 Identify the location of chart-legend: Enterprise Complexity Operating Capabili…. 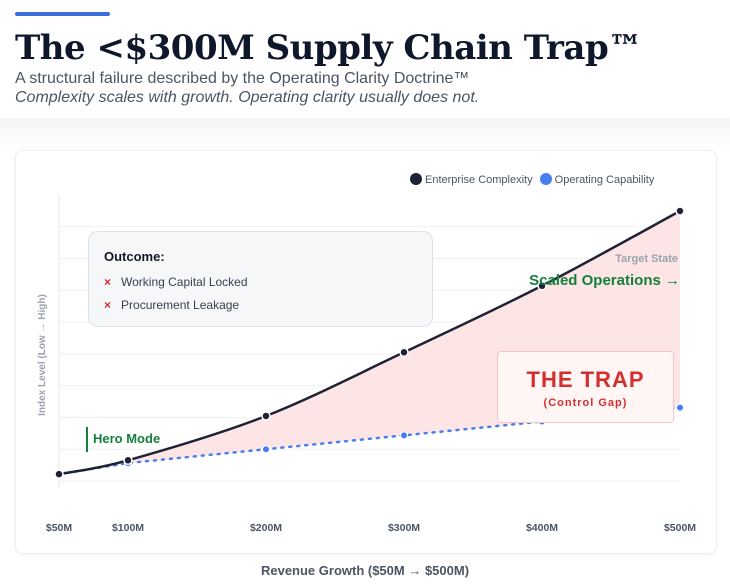
(534, 179).